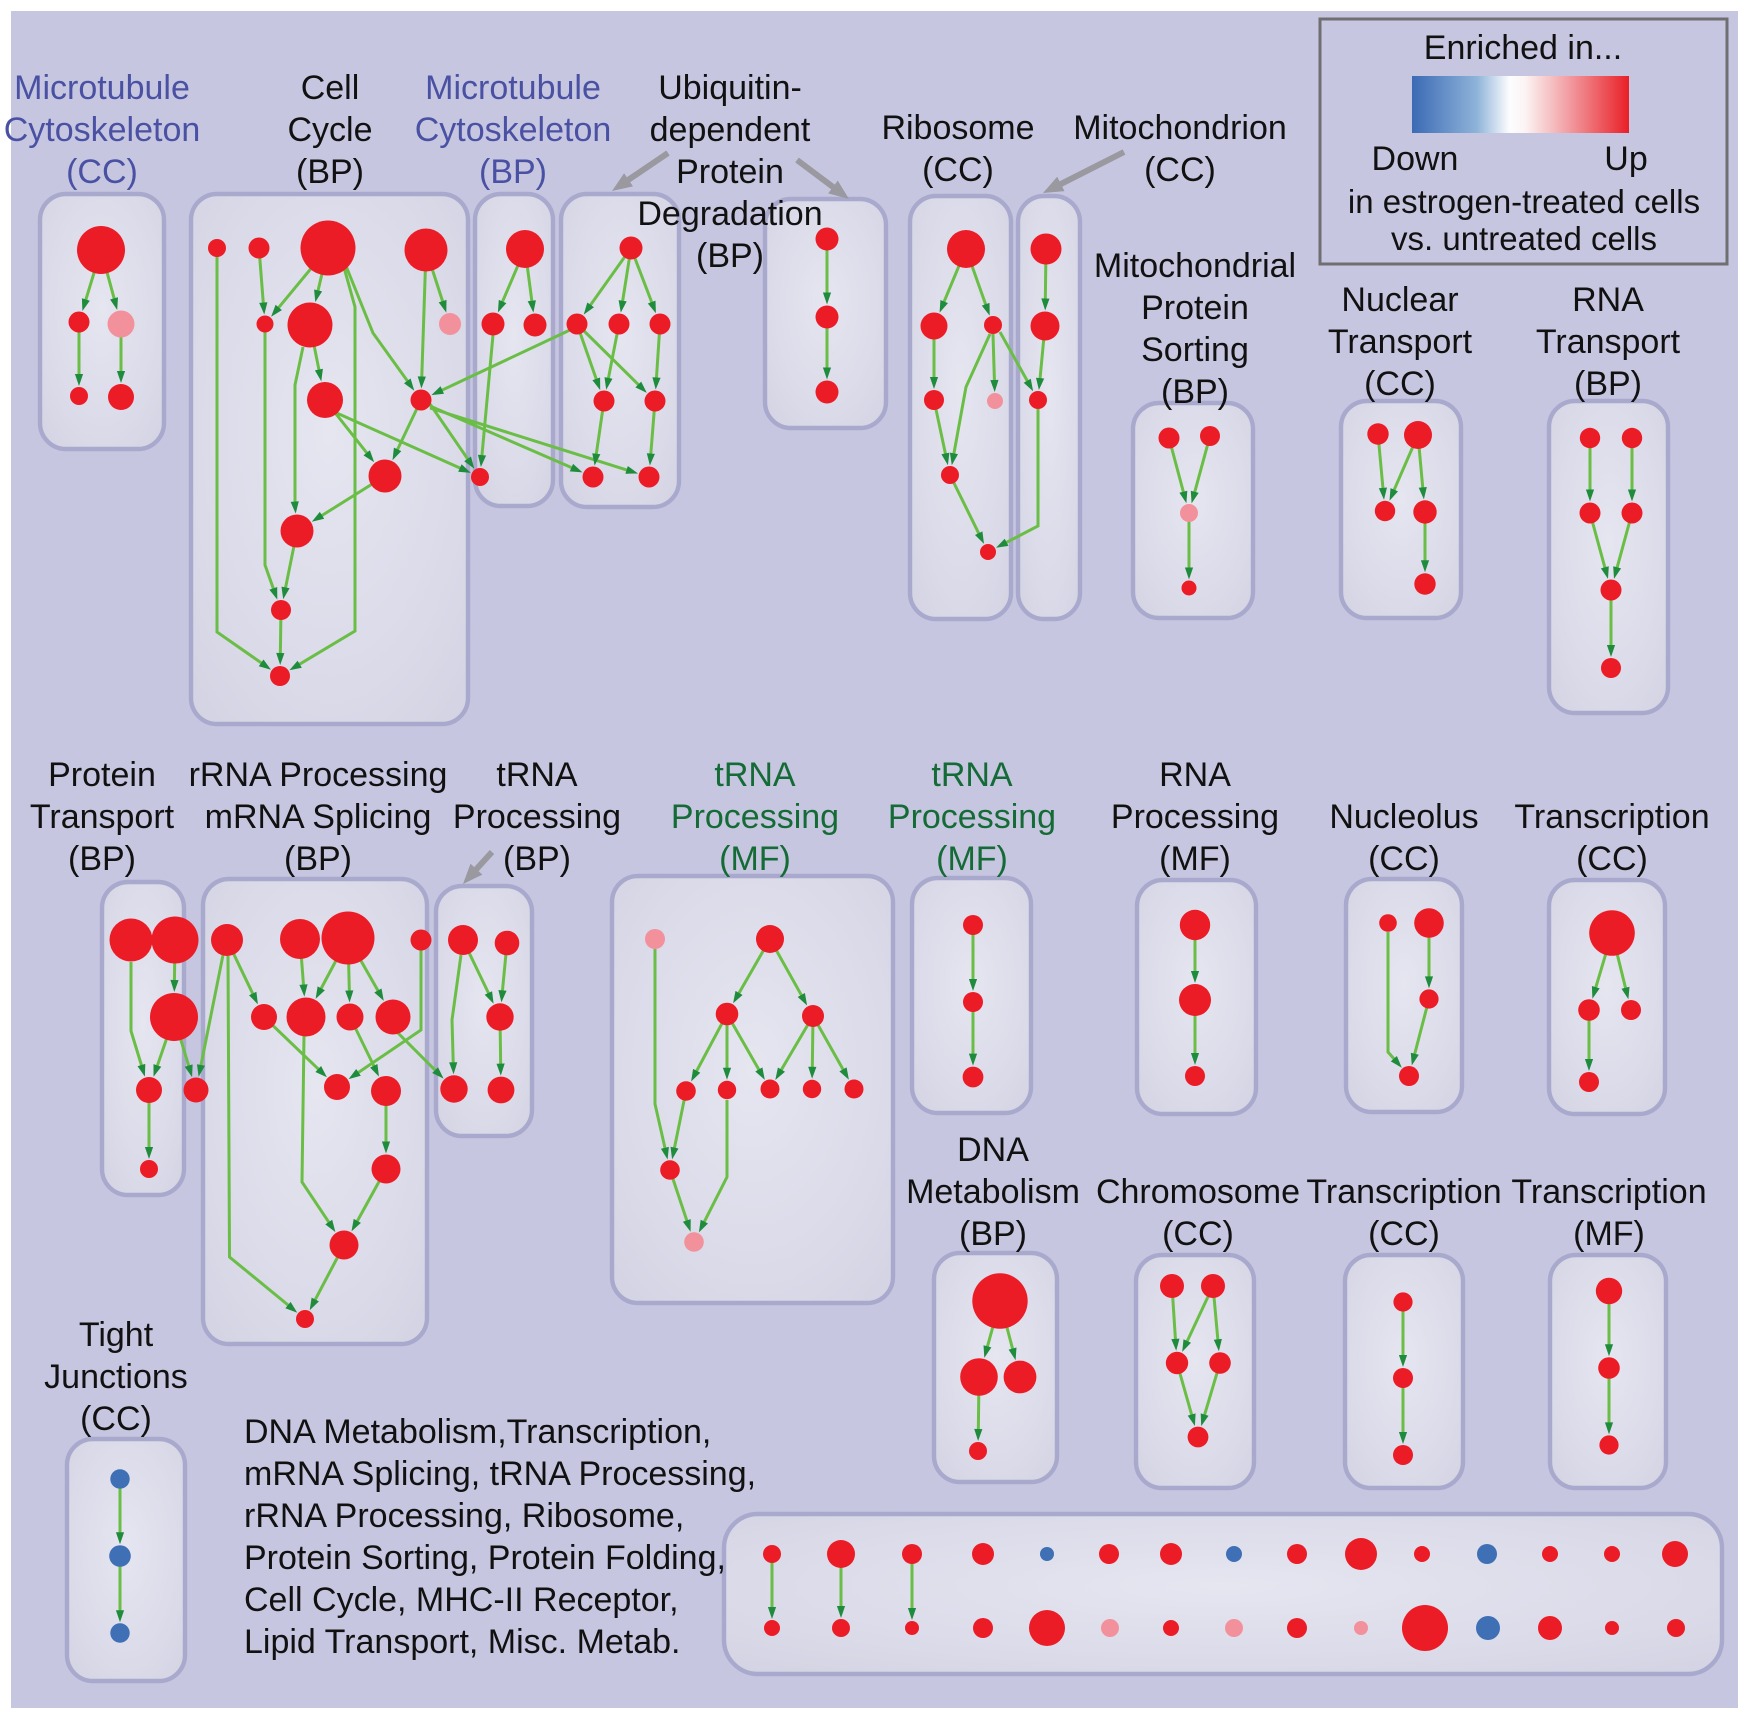 The height and width of the screenshot is (1715, 1750). I want to click on svg-text: Cell Cycle, MHC-II Receptor,, so click(461, 1600).